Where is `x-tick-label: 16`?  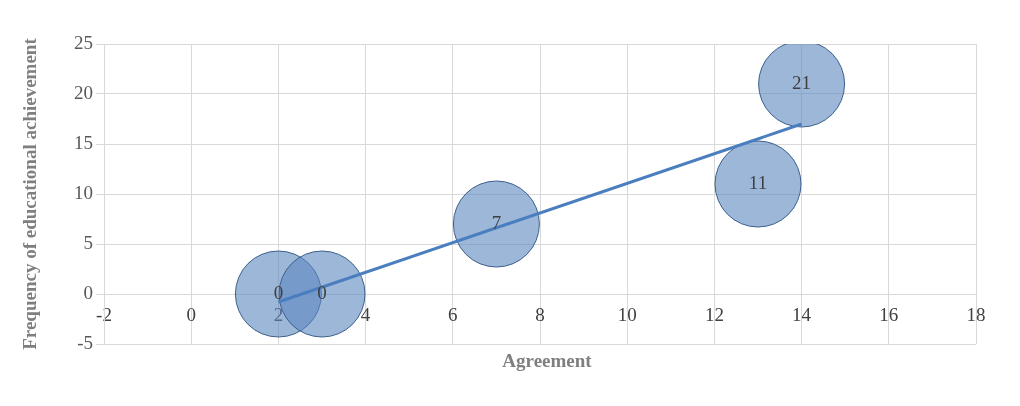
x-tick-label: 16 is located at coordinates (889, 315).